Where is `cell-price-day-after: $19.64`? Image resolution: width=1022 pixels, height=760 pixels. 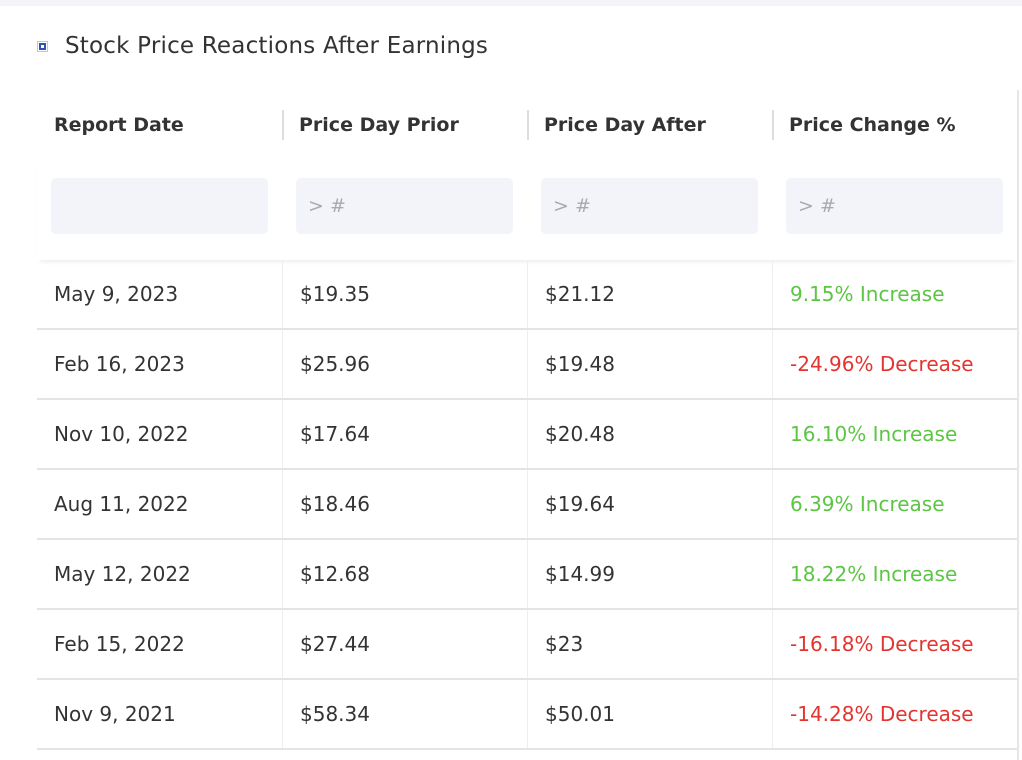
cell-price-day-after: $19.64 is located at coordinates (649, 504).